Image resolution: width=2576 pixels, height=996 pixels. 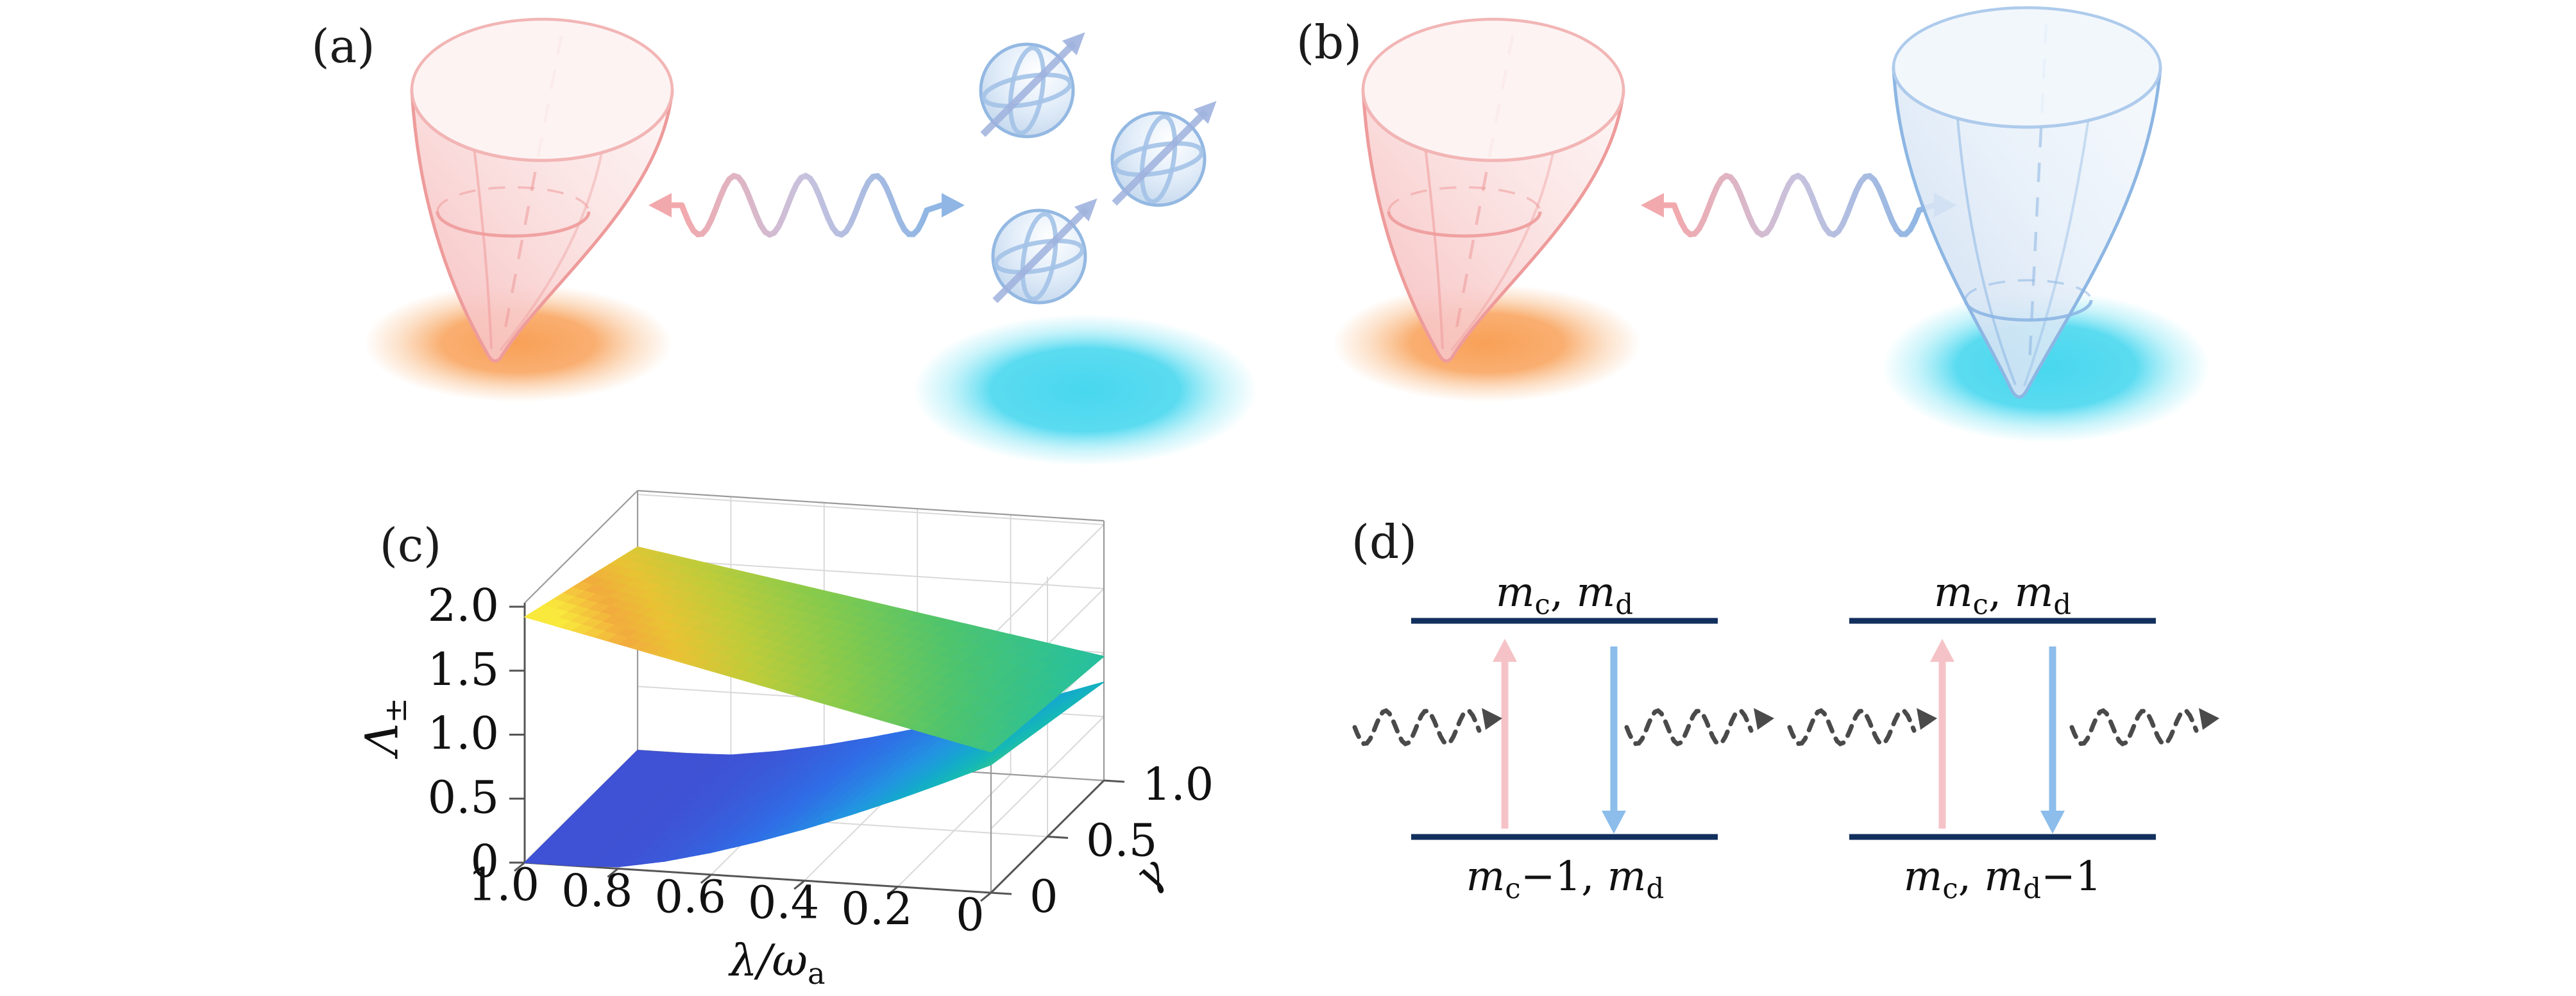 What do you see at coordinates (816, 973) in the screenshot?
I see `x-axis-title-sub: a` at bounding box center [816, 973].